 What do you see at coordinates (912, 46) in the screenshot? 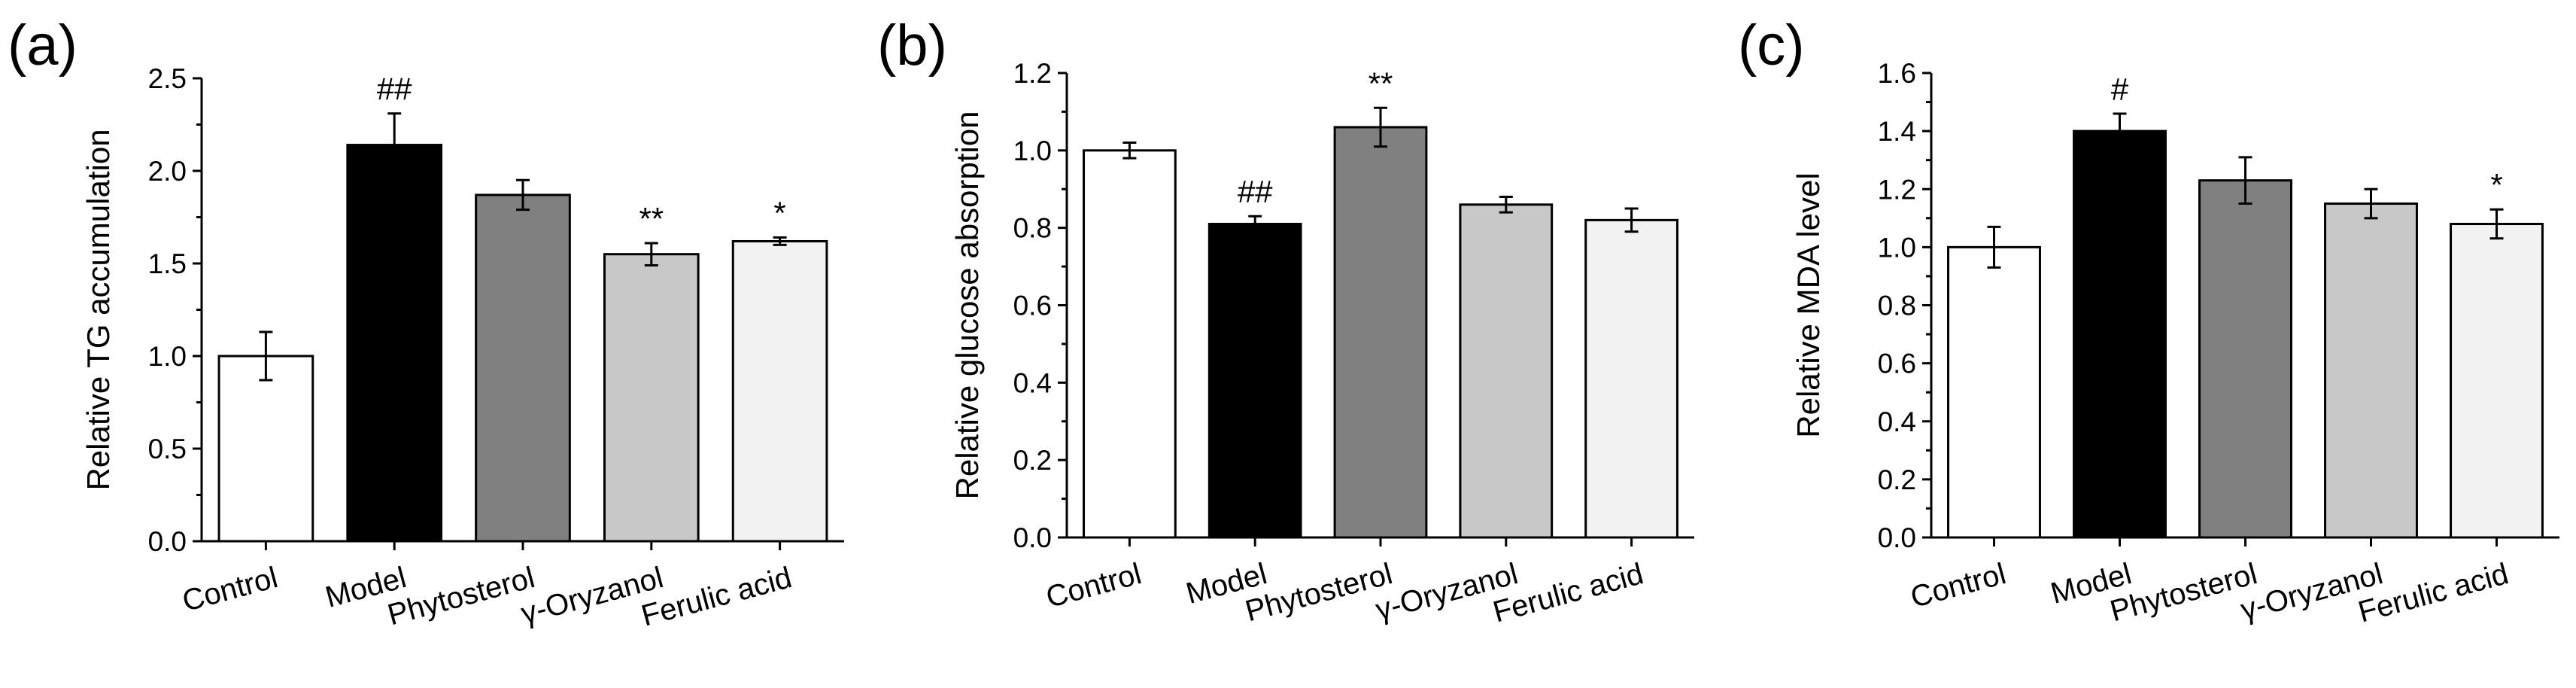
I see `panel-label: (b)` at bounding box center [912, 46].